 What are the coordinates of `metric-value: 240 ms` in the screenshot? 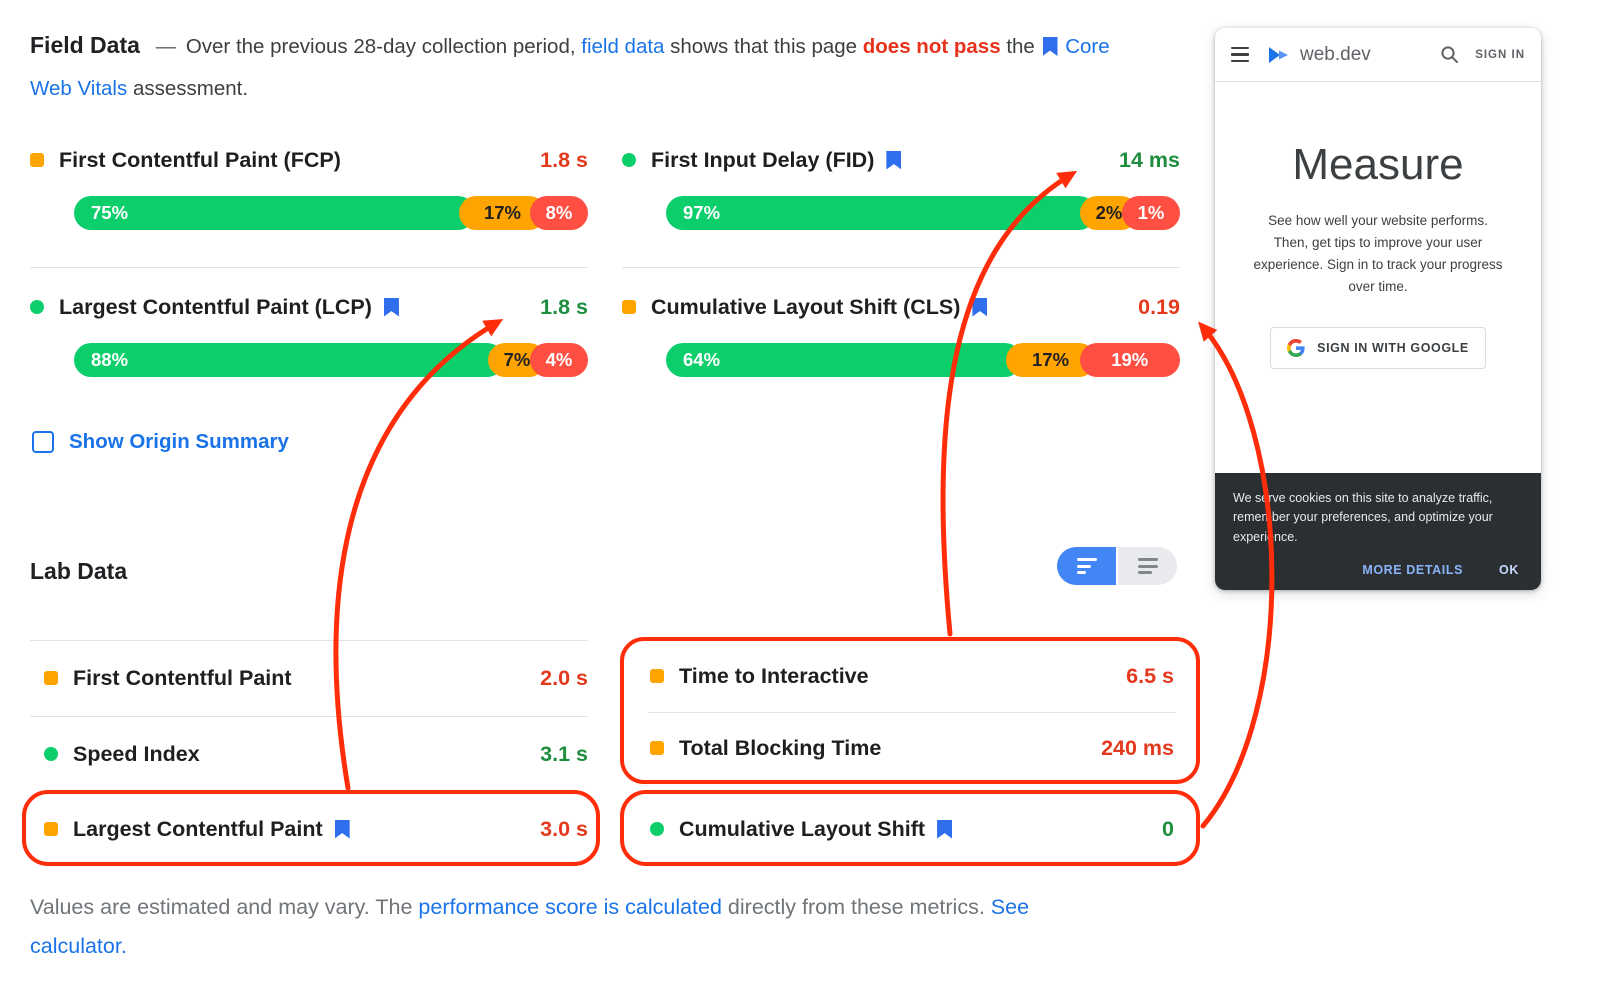 It's located at (1137, 747).